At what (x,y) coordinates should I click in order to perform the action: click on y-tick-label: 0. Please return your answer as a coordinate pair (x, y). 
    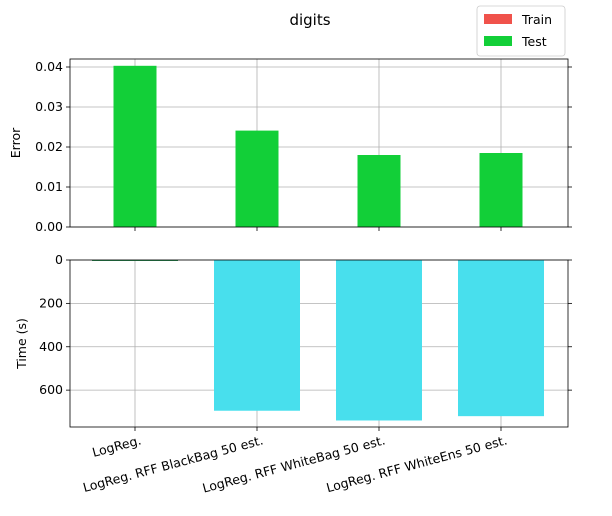
    Looking at the image, I should click on (59, 259).